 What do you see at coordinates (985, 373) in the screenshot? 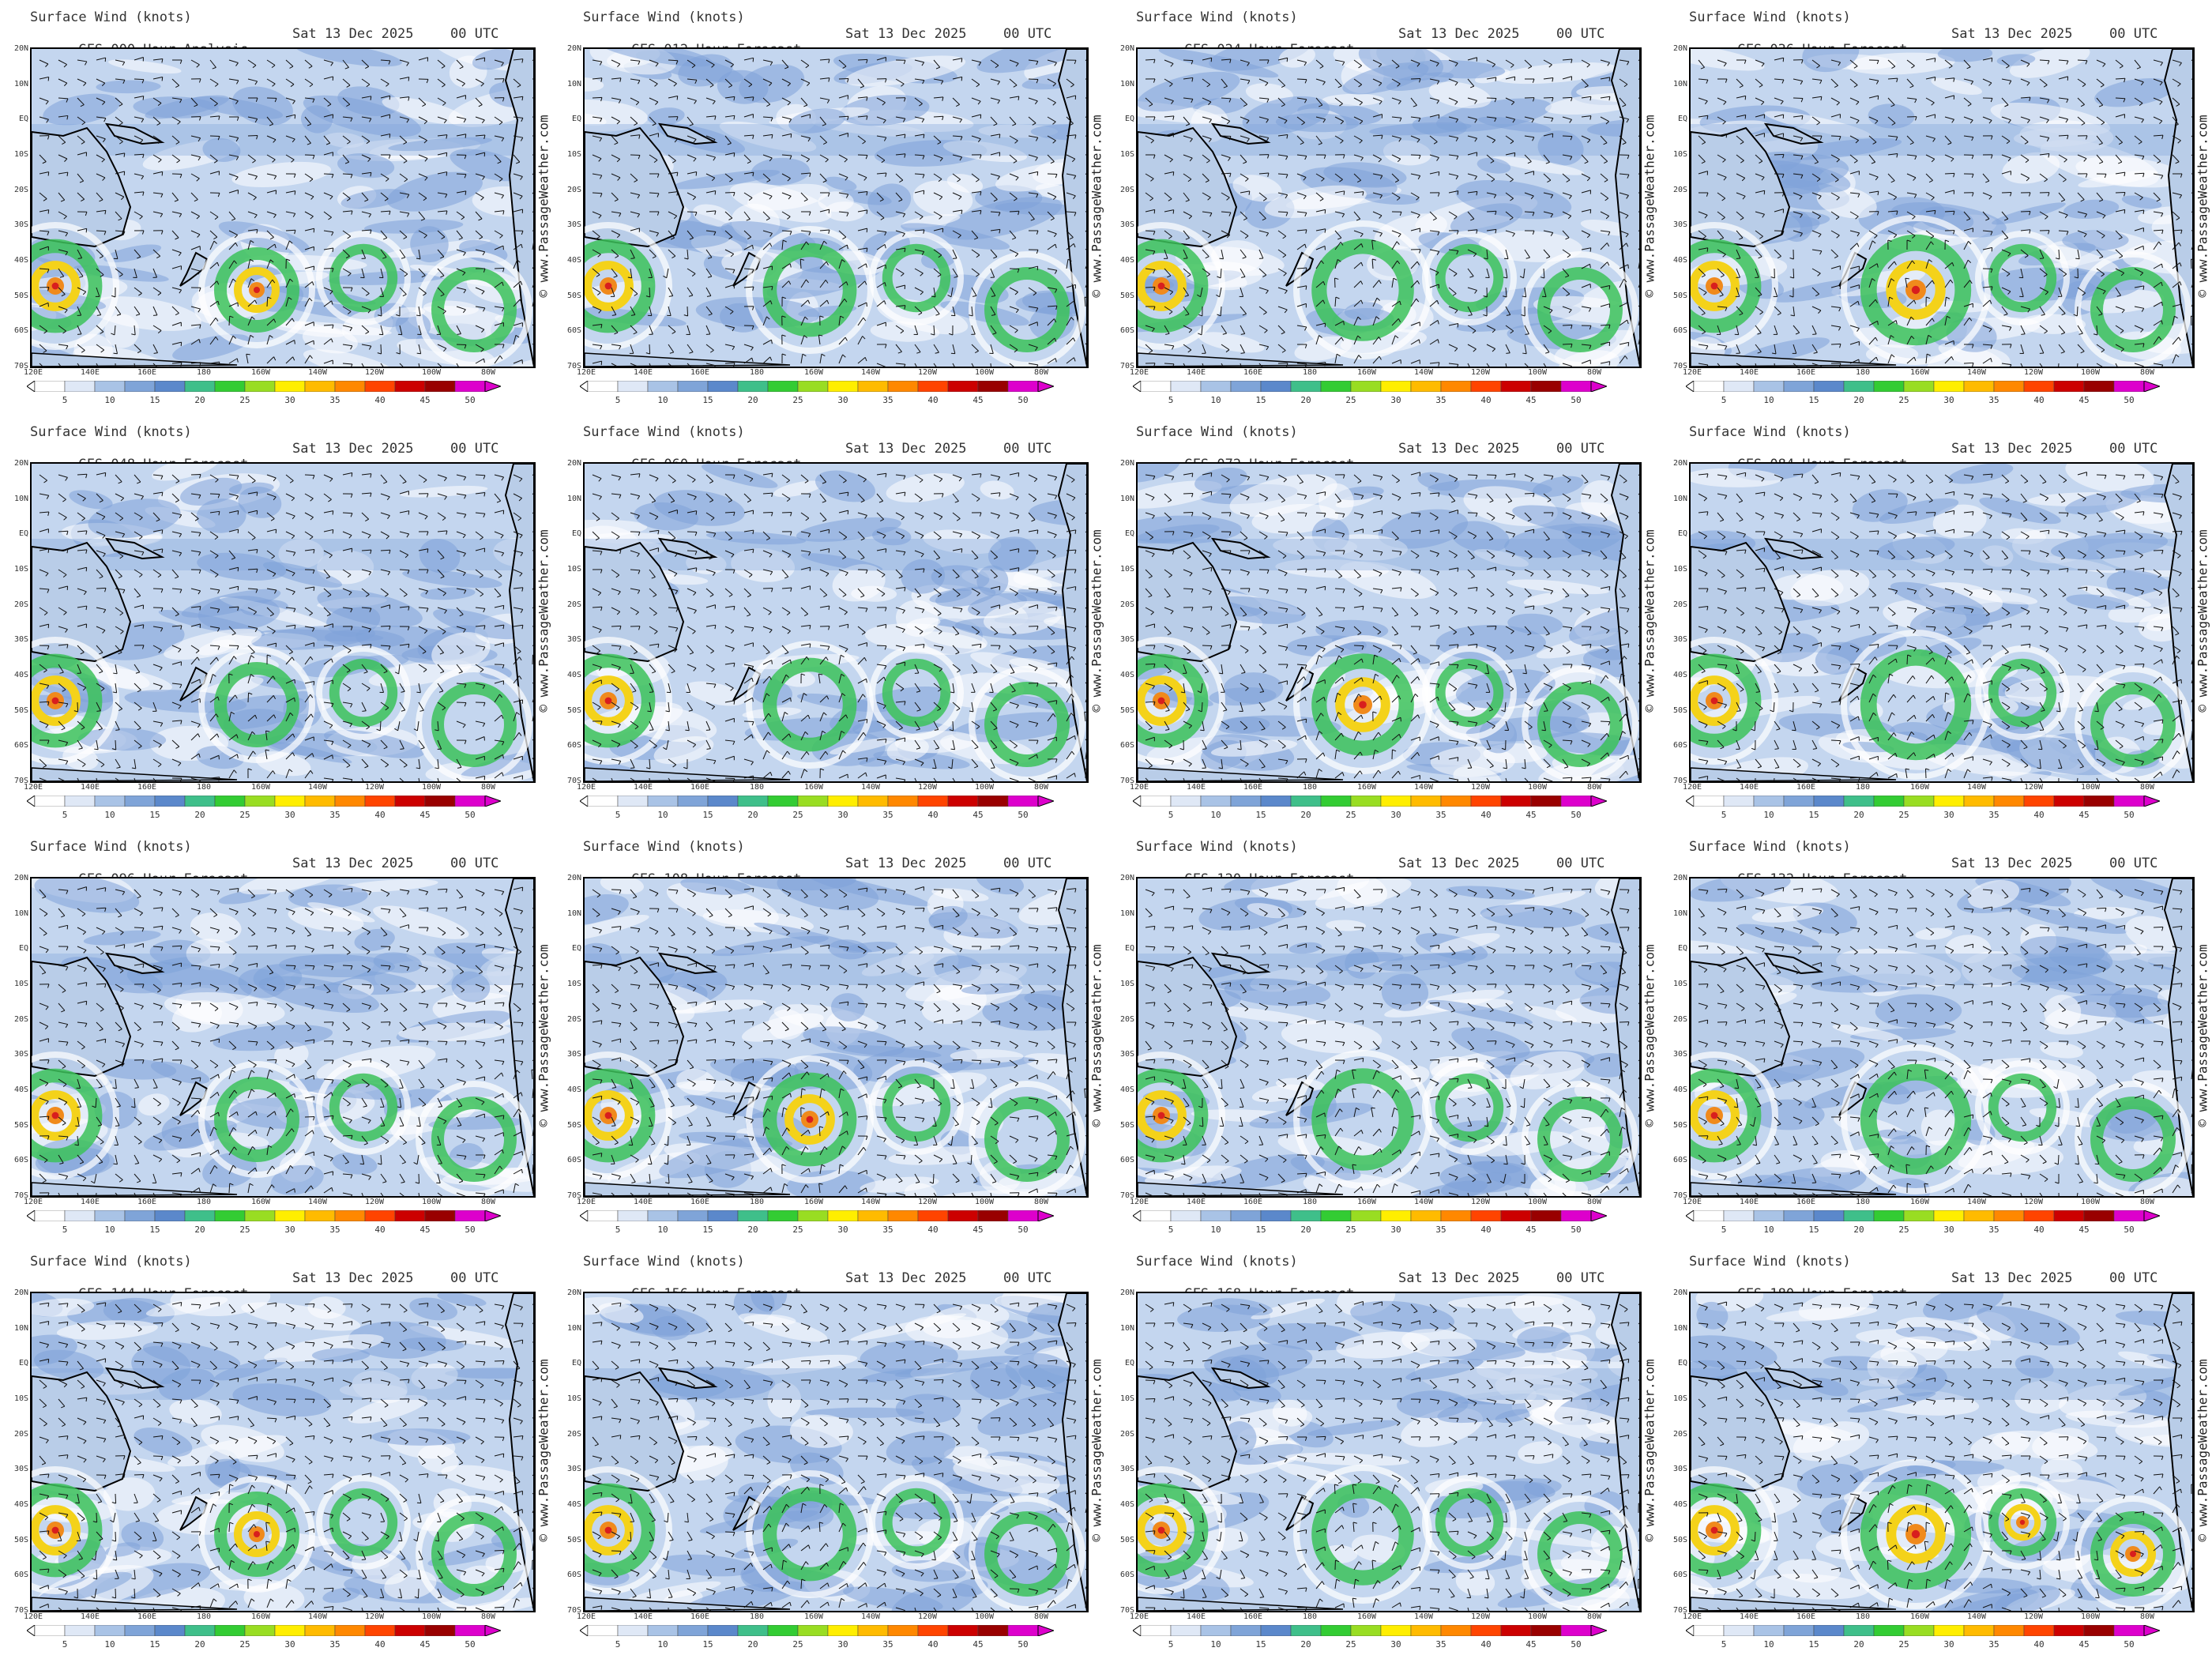
I see `longitude-label: 100W` at bounding box center [985, 373].